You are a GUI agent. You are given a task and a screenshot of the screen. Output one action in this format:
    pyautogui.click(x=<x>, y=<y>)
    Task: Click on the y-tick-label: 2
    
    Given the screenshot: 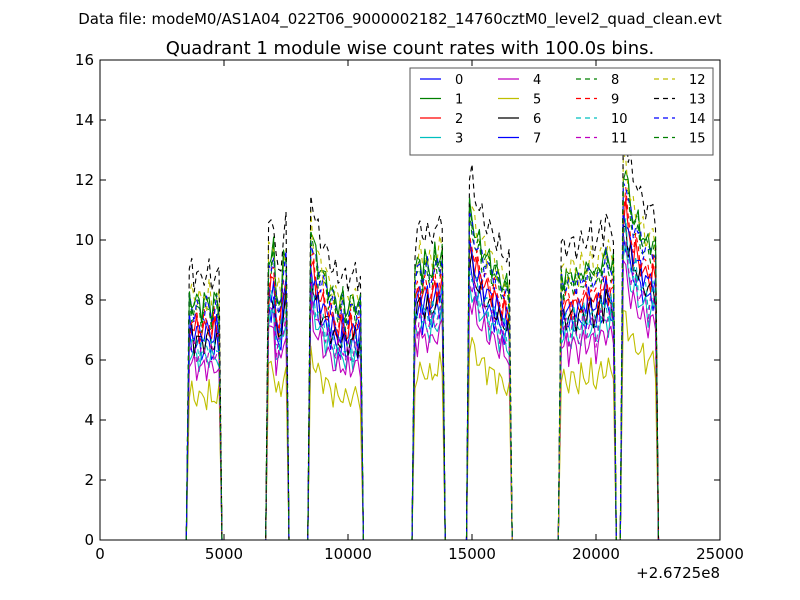 What is the action you would take?
    pyautogui.click(x=89, y=480)
    